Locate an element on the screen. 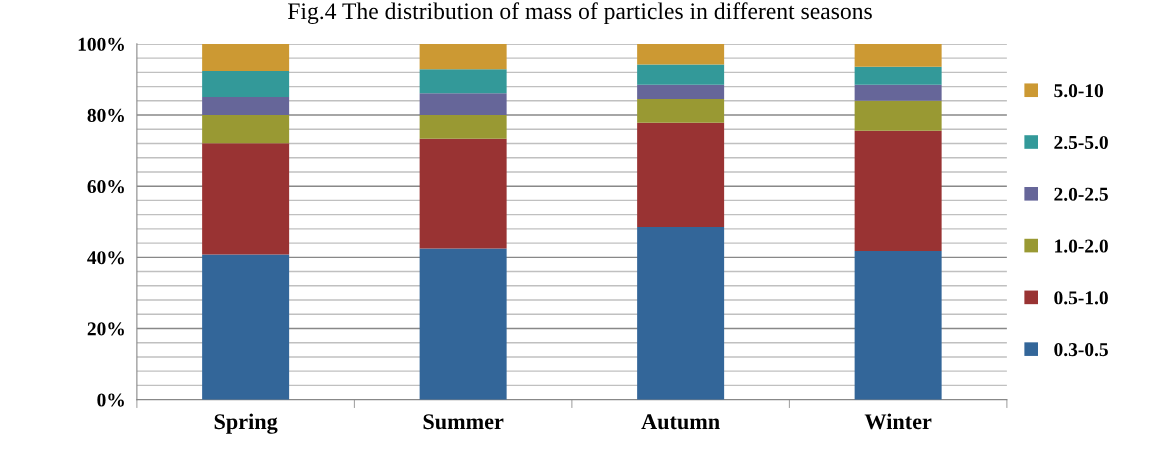  legend-label: 2.0-2.5 is located at coordinates (1081, 194).